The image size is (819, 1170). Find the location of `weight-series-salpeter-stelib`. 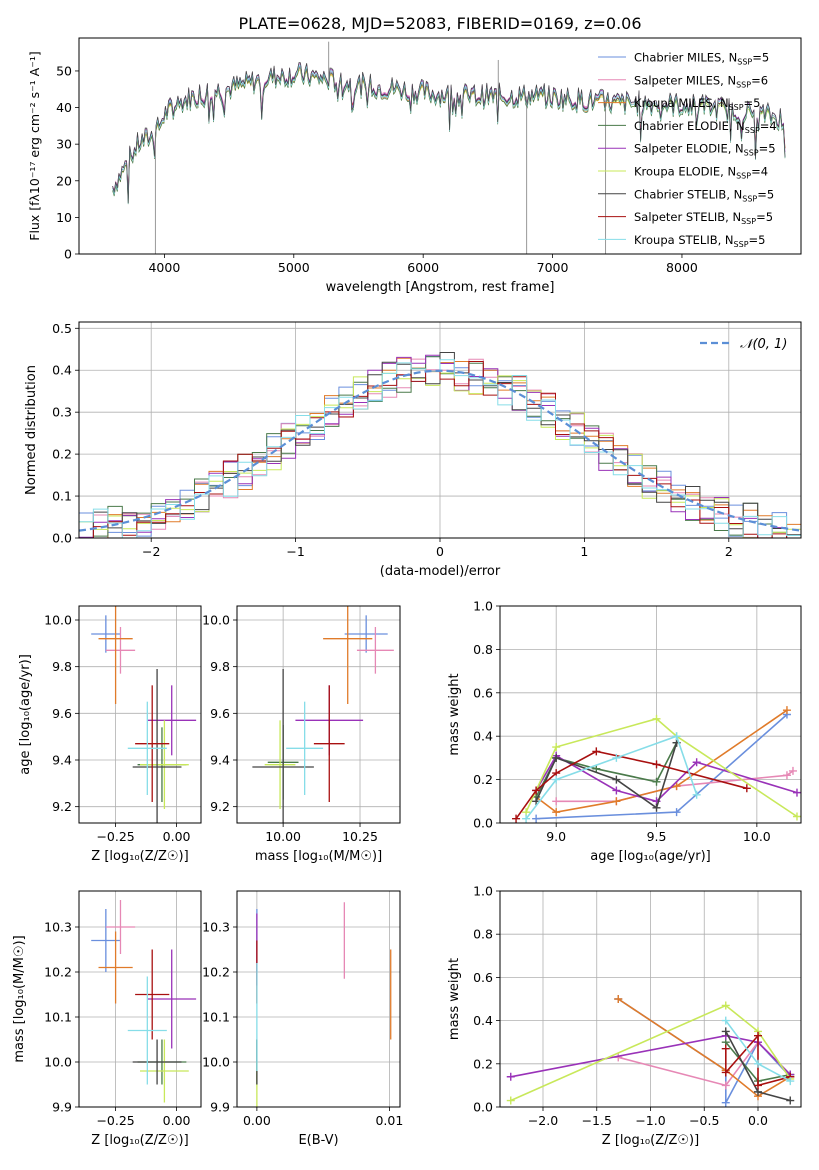

weight-series-salpeter-stelib is located at coordinates (758, 1060).